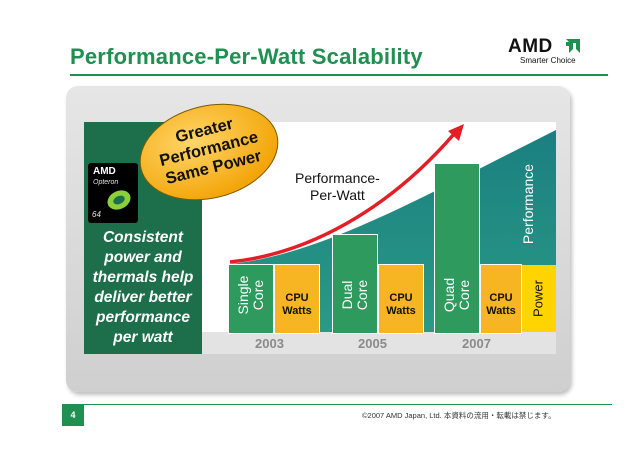 Image resolution: width=640 pixels, height=454 pixels. What do you see at coordinates (209, 152) in the screenshot?
I see `greater-performance-badge` at bounding box center [209, 152].